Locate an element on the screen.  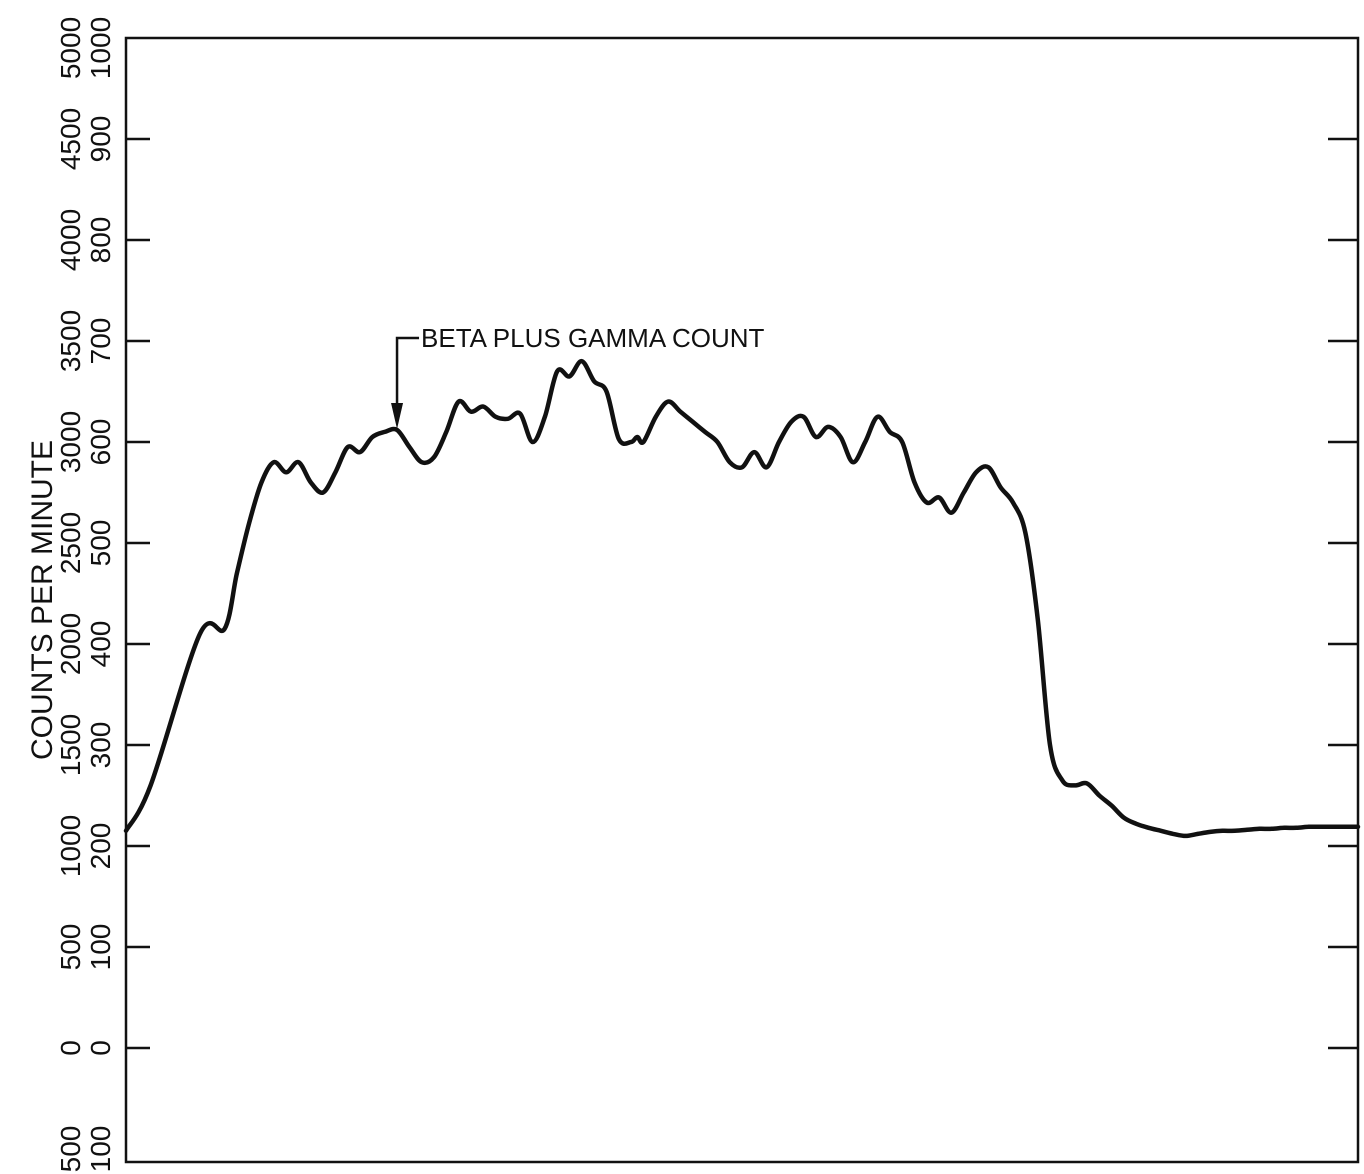
y-tick-label-outer: 2500 is located at coordinates (70, 543).